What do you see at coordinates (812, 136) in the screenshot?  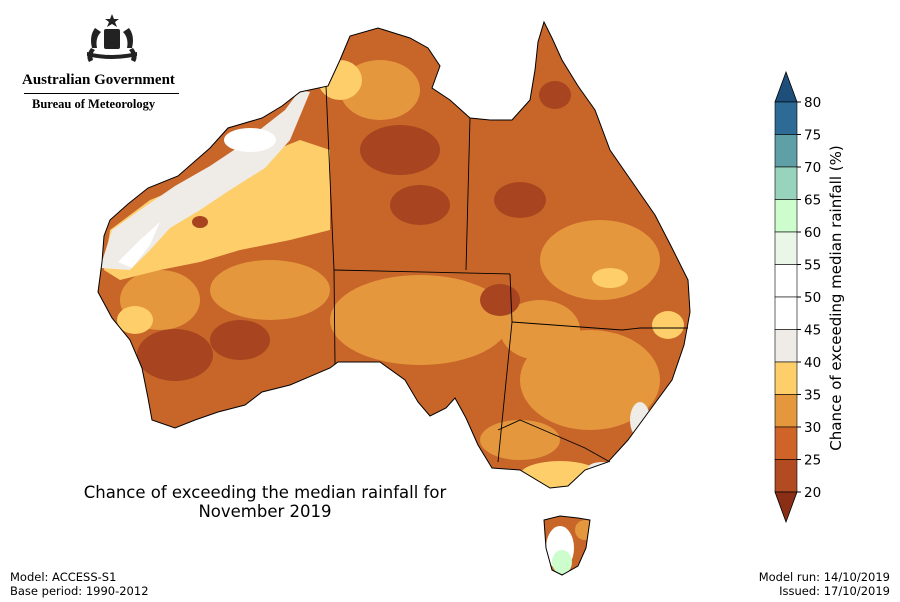 I see `colorbar-tick-label: 75` at bounding box center [812, 136].